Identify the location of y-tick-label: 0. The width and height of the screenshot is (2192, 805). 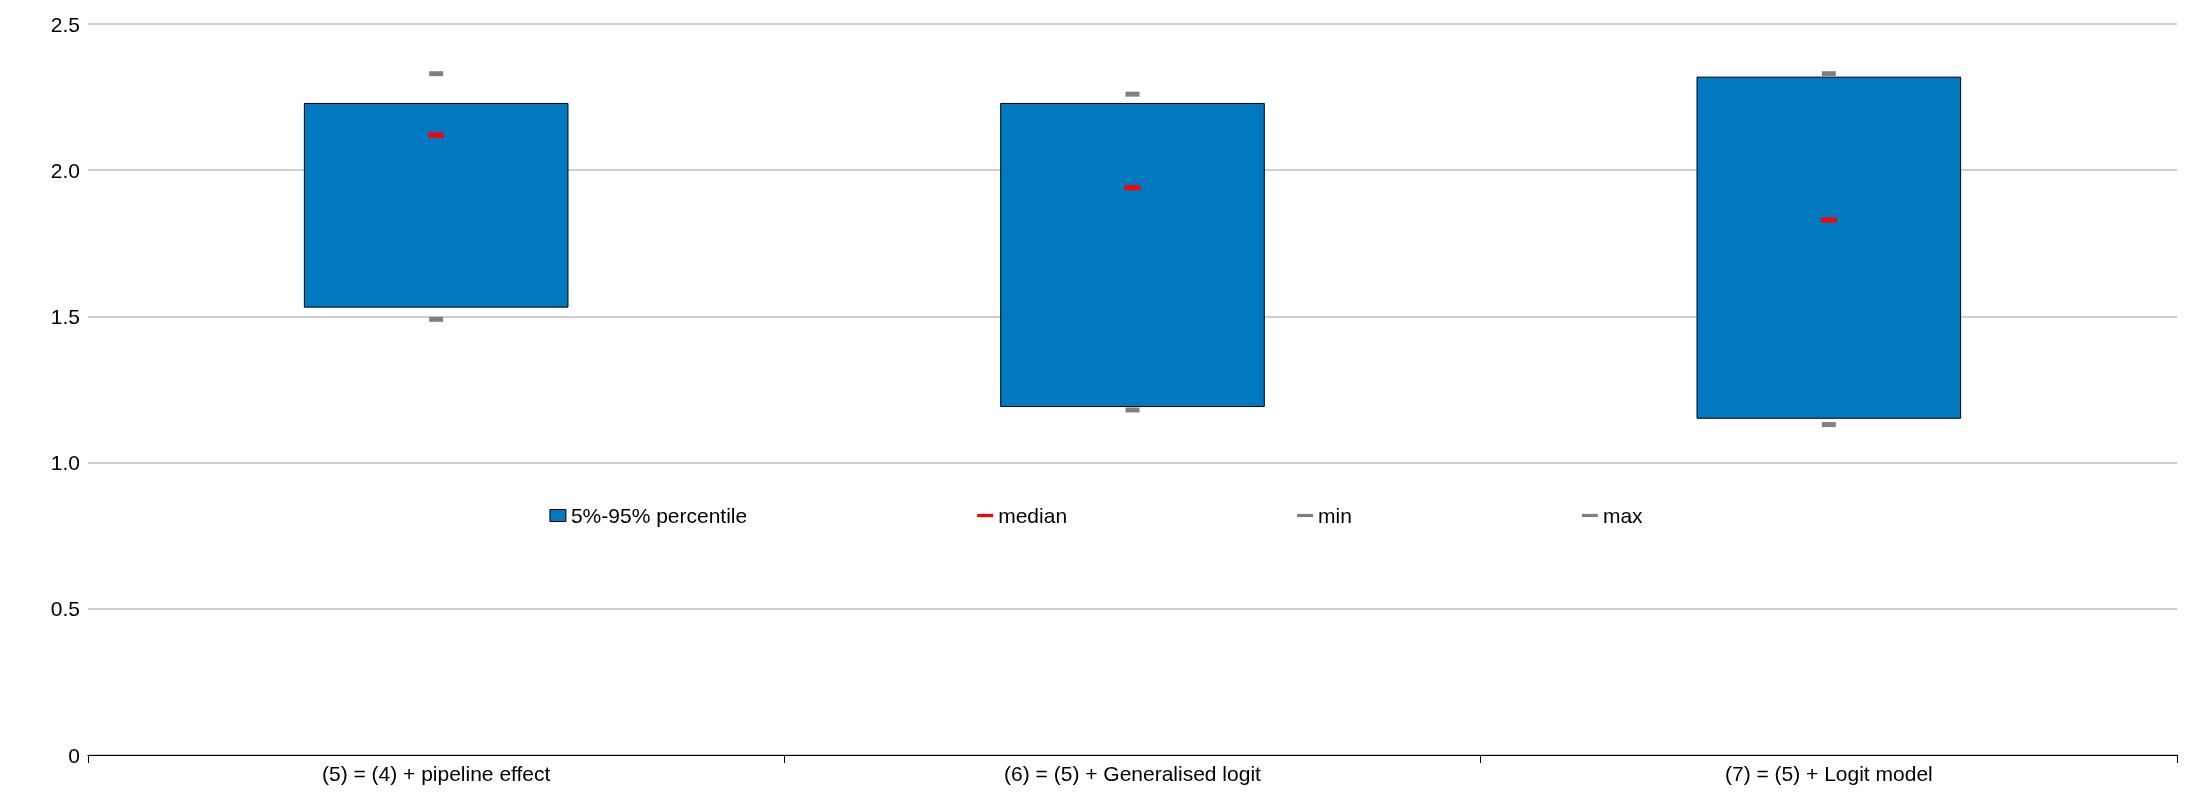
(74, 755).